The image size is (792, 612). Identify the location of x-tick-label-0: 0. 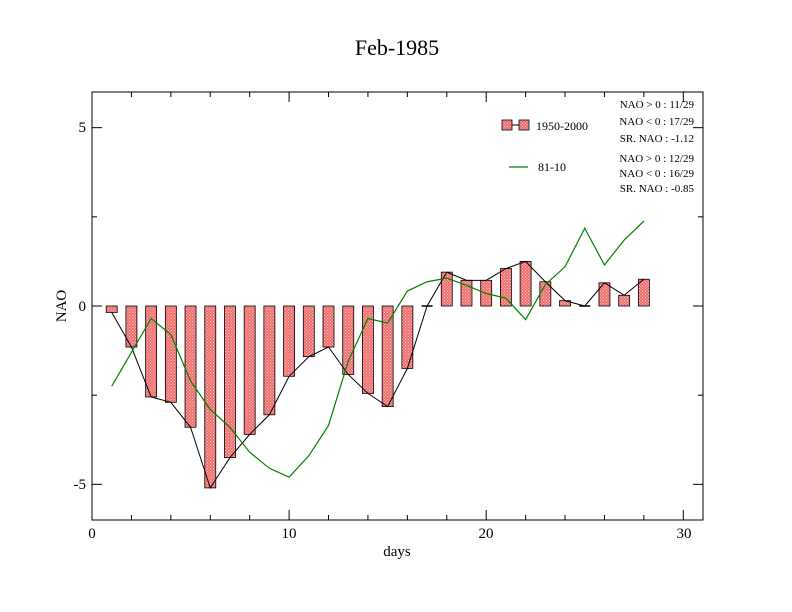
(92, 534).